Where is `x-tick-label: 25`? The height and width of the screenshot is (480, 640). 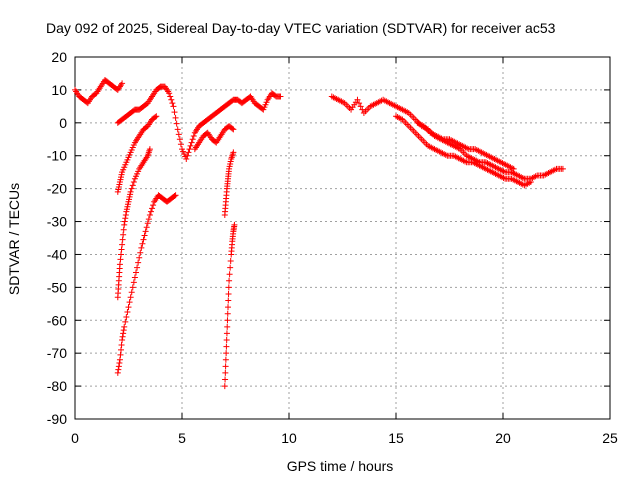 x-tick-label: 25 is located at coordinates (610, 438).